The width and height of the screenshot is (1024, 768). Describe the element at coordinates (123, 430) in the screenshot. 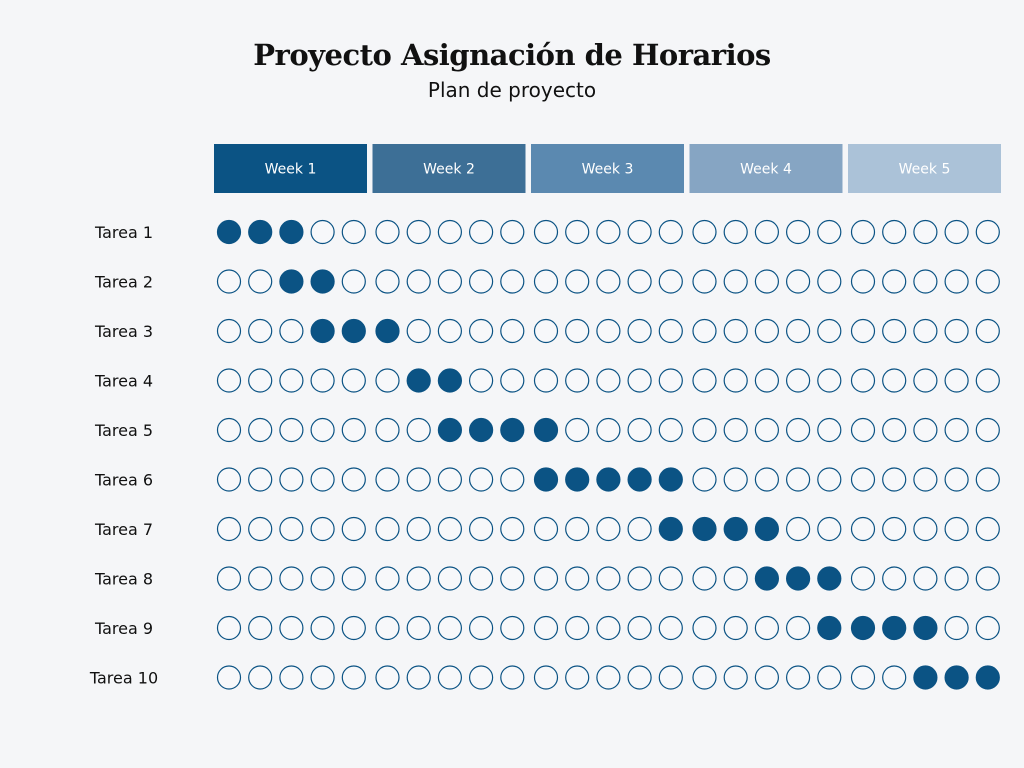

I see `task-label: Tarea 5` at that location.